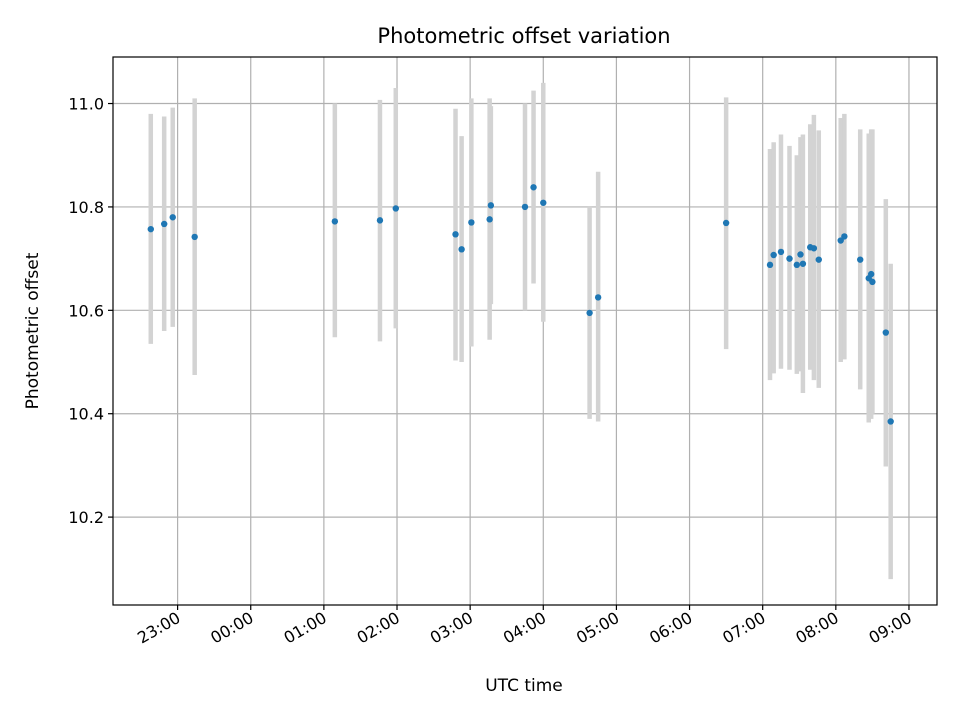  Describe the element at coordinates (86, 310) in the screenshot. I see `y-tick-label: 10.6` at that location.